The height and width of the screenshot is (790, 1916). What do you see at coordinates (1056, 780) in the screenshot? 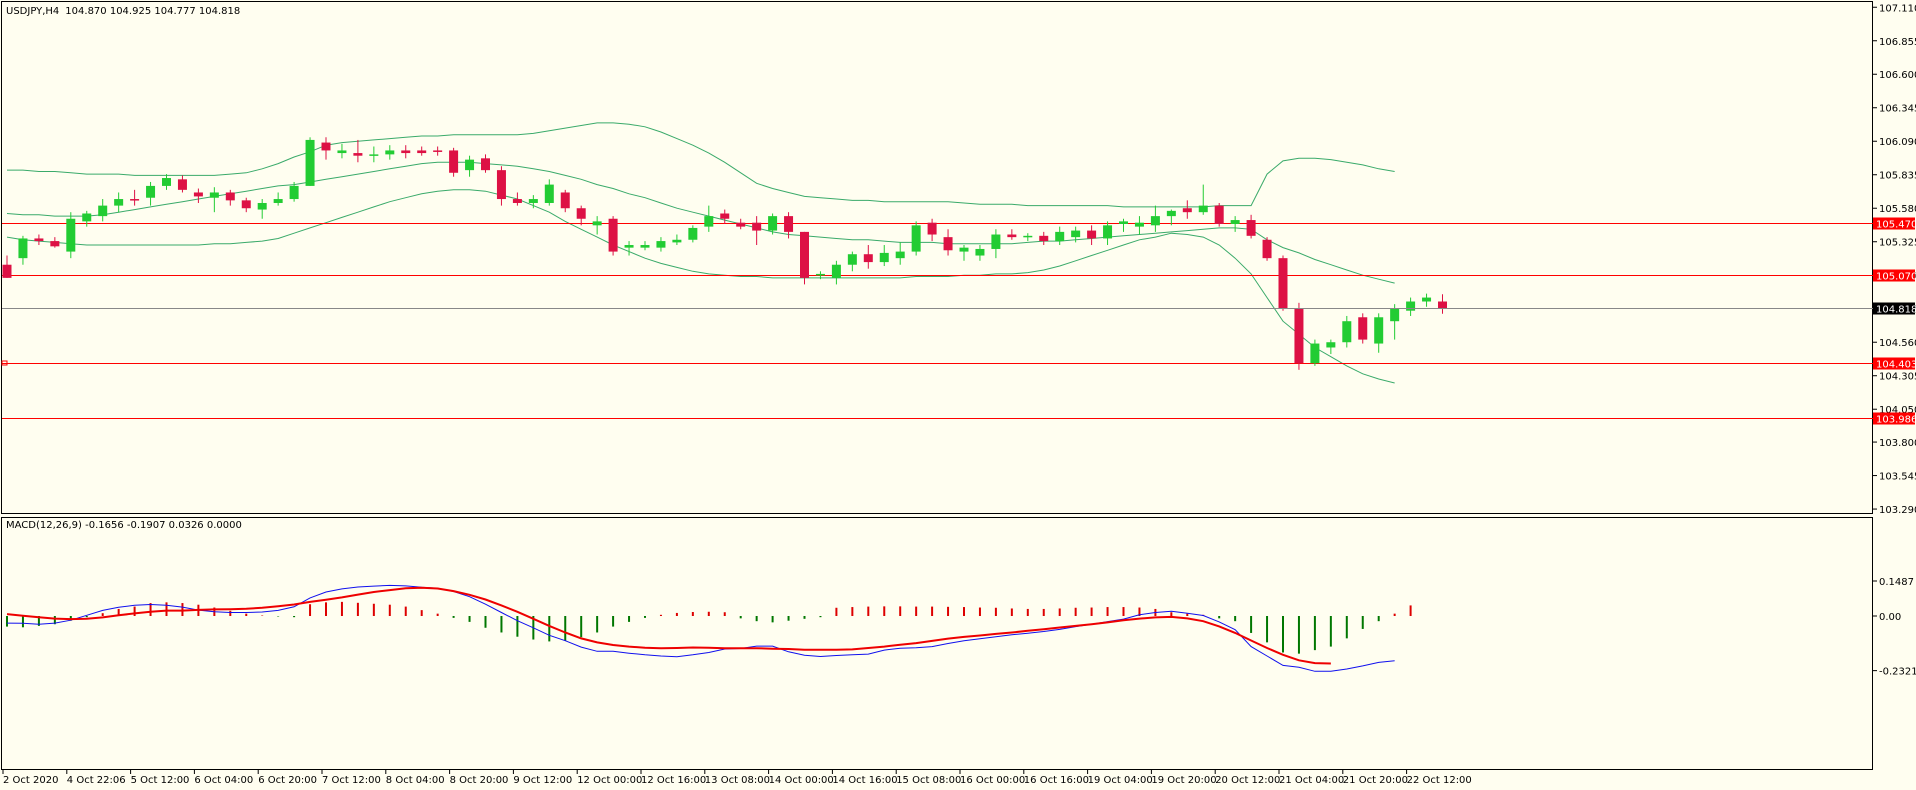
I see `time-tick-label: 16 Oct 16:00` at bounding box center [1056, 780].